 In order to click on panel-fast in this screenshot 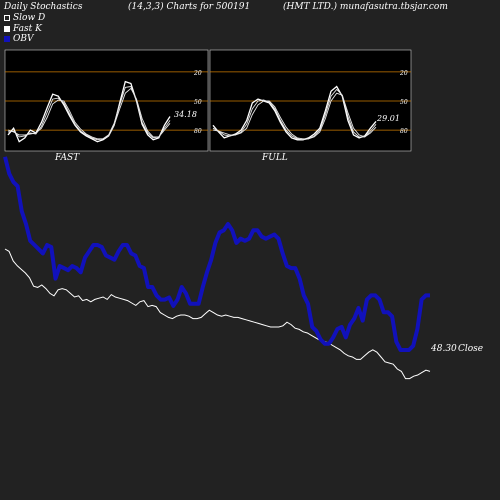, I will do `click(106, 100)`.